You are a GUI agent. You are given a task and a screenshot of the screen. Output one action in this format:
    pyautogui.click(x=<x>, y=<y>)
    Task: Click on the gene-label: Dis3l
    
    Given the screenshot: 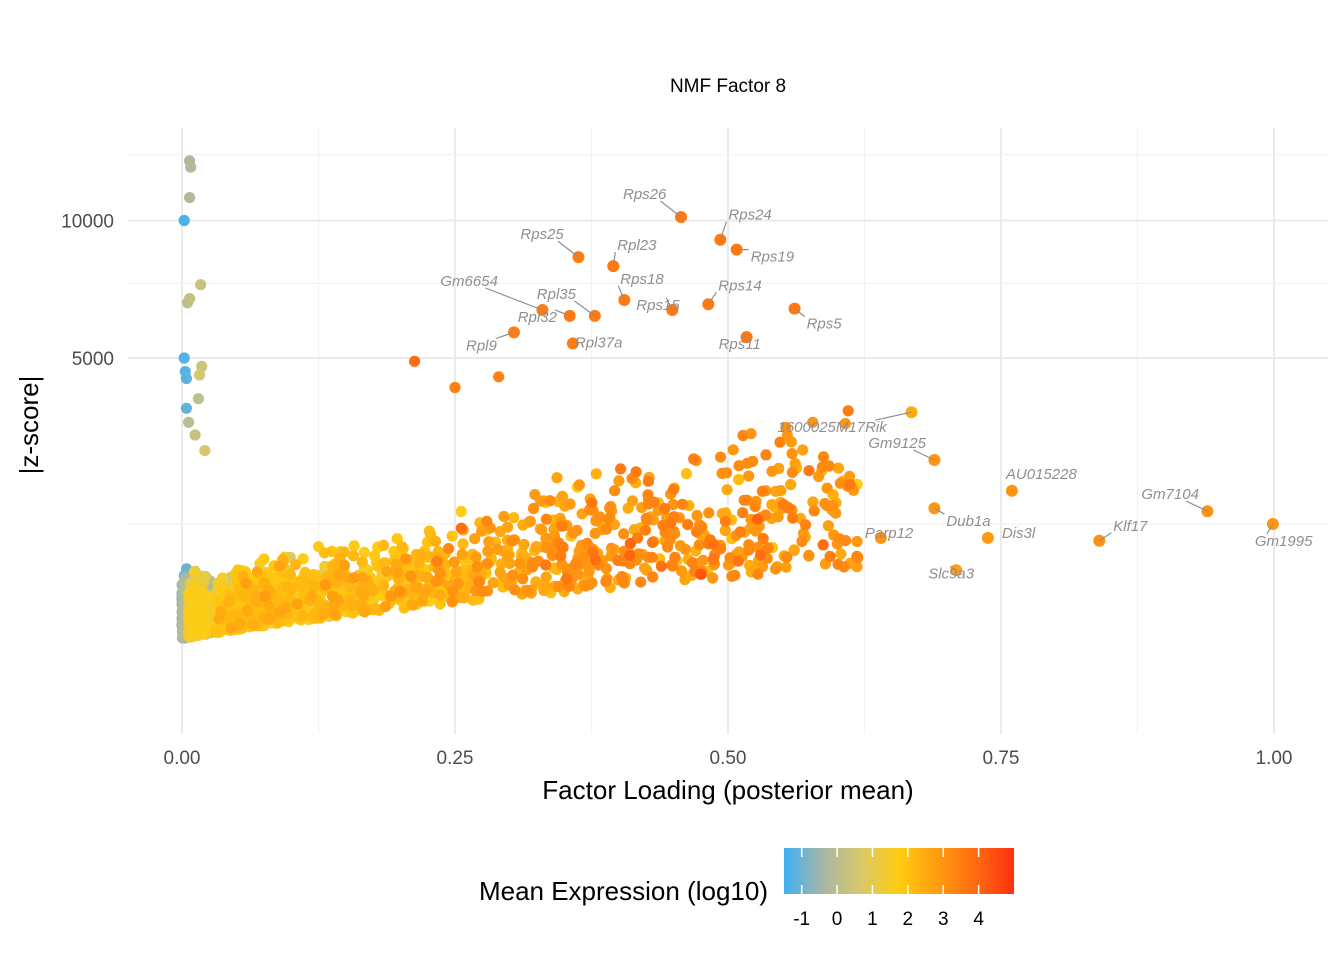 What is the action you would take?
    pyautogui.click(x=1019, y=533)
    